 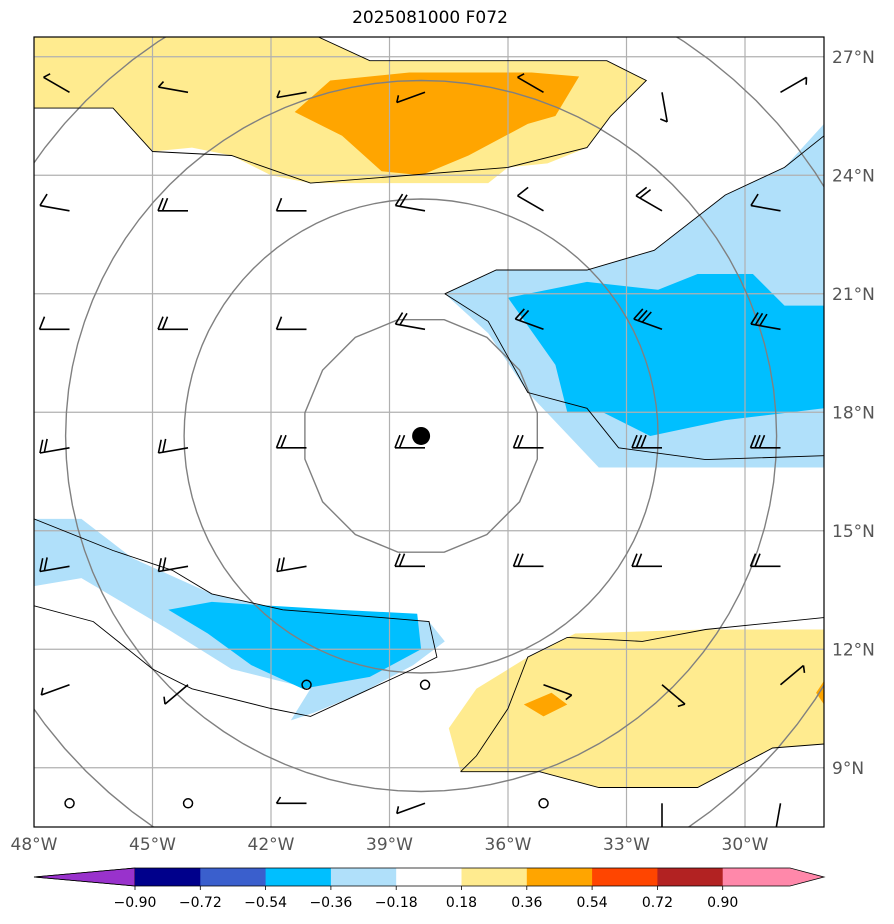 I want to click on lon-tick-label: 33°W, so click(x=626, y=845).